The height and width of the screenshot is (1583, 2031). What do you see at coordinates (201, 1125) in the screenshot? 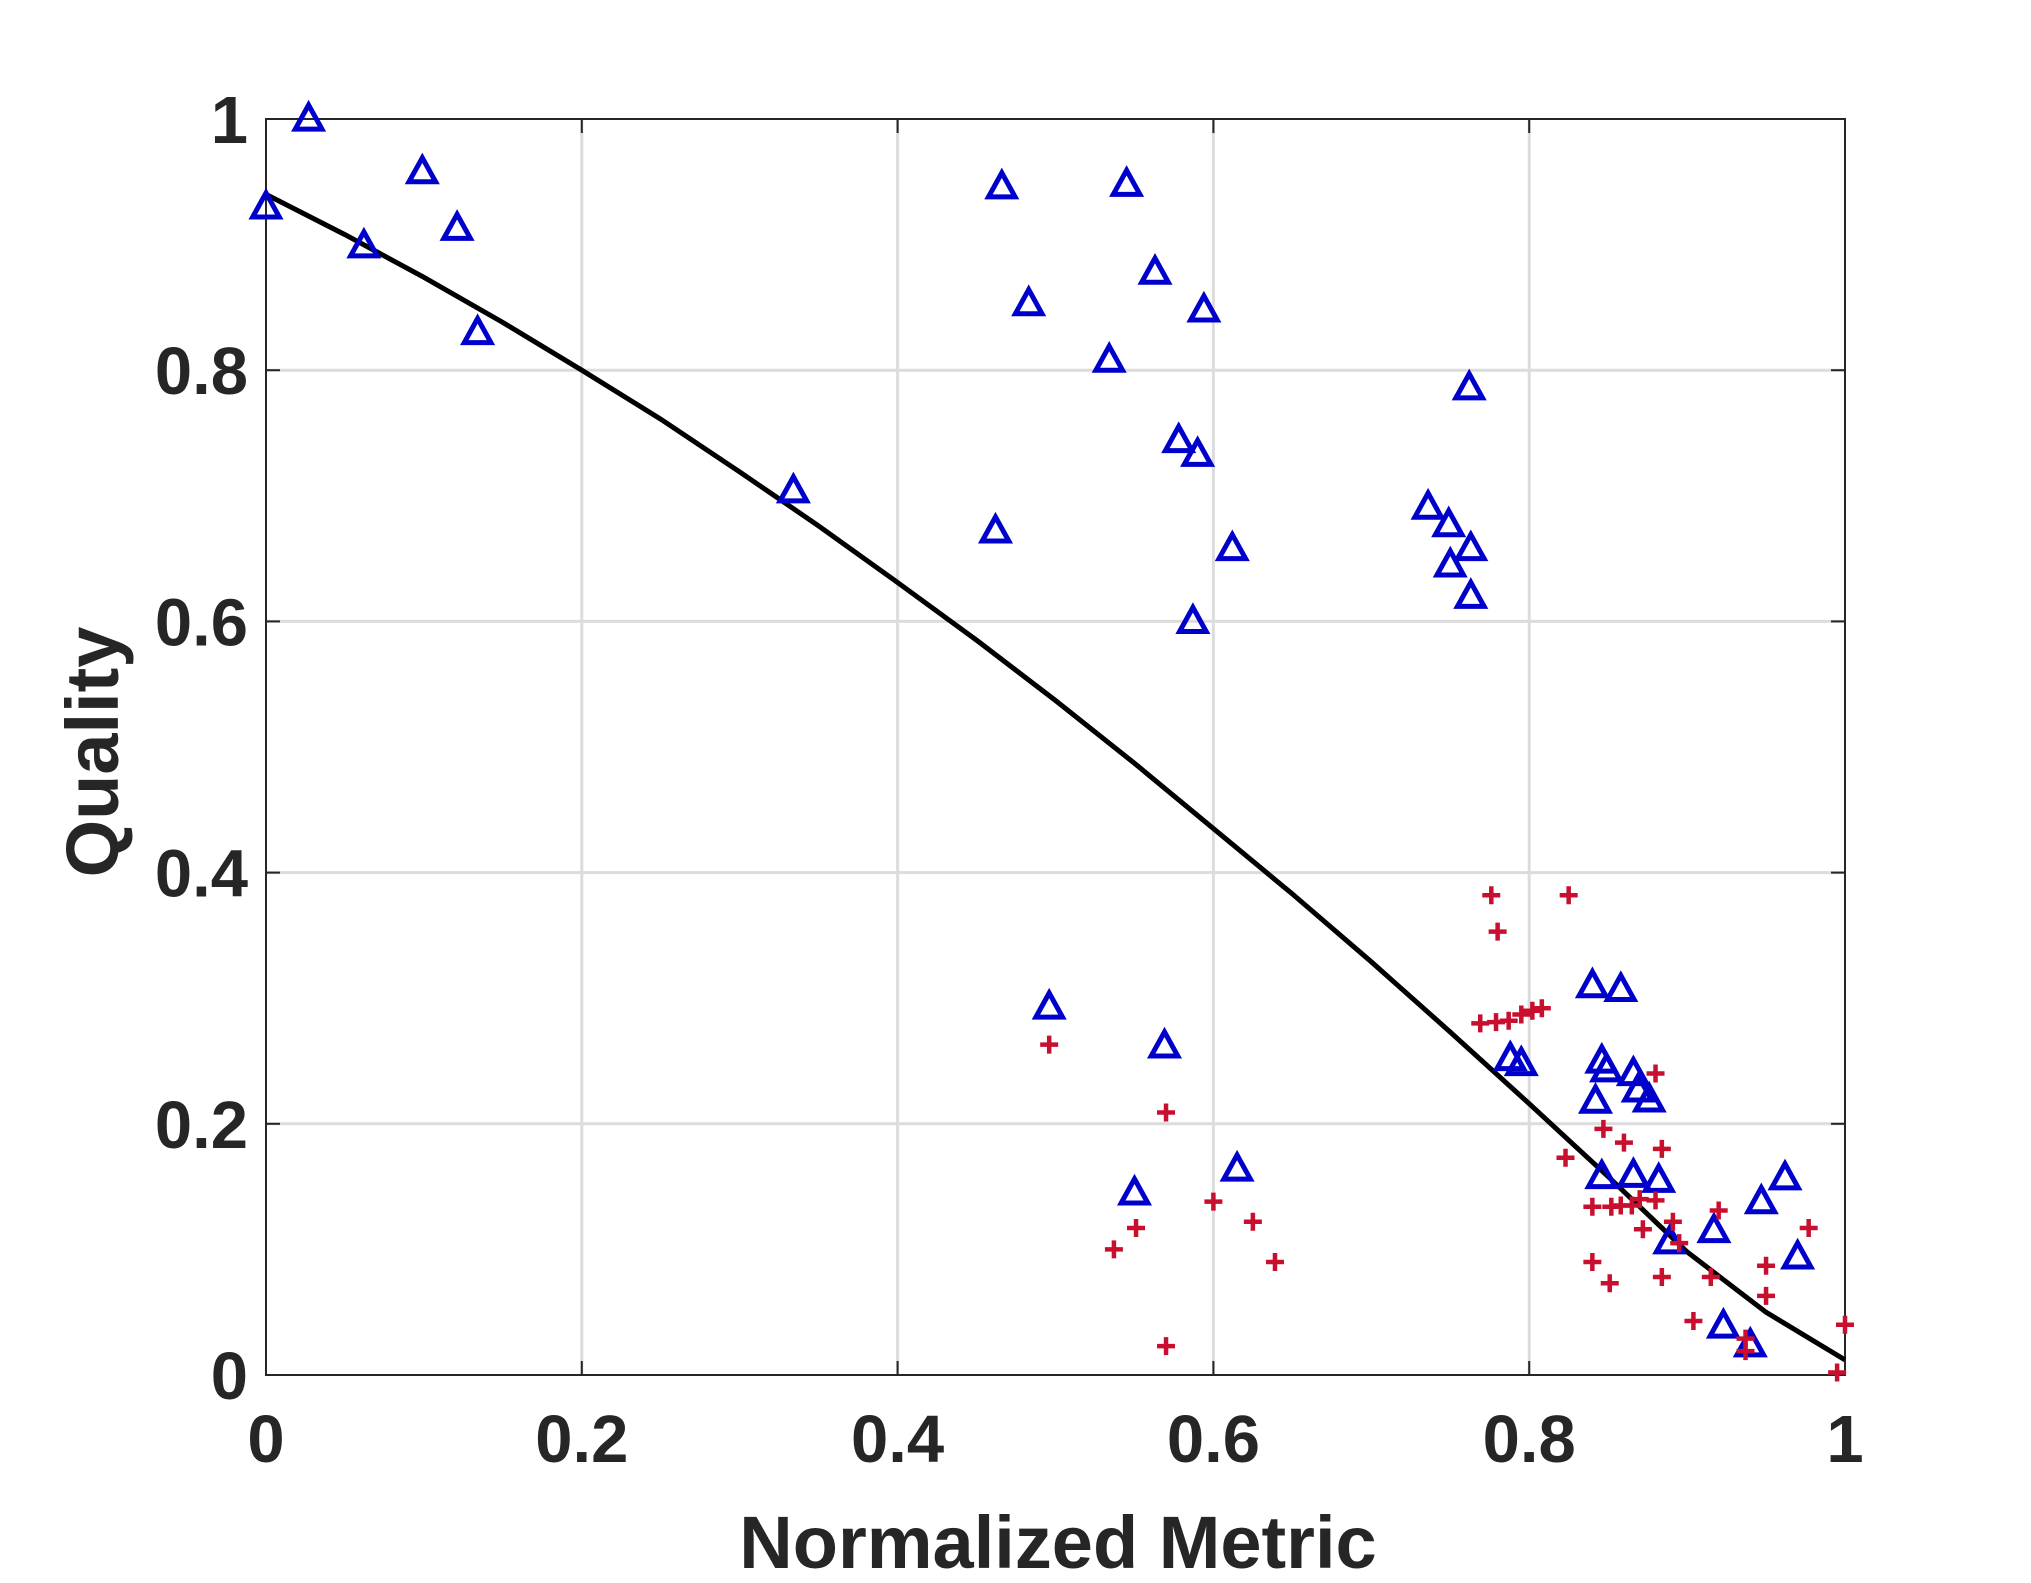
I see `y-tick-label: 0.2` at bounding box center [201, 1125].